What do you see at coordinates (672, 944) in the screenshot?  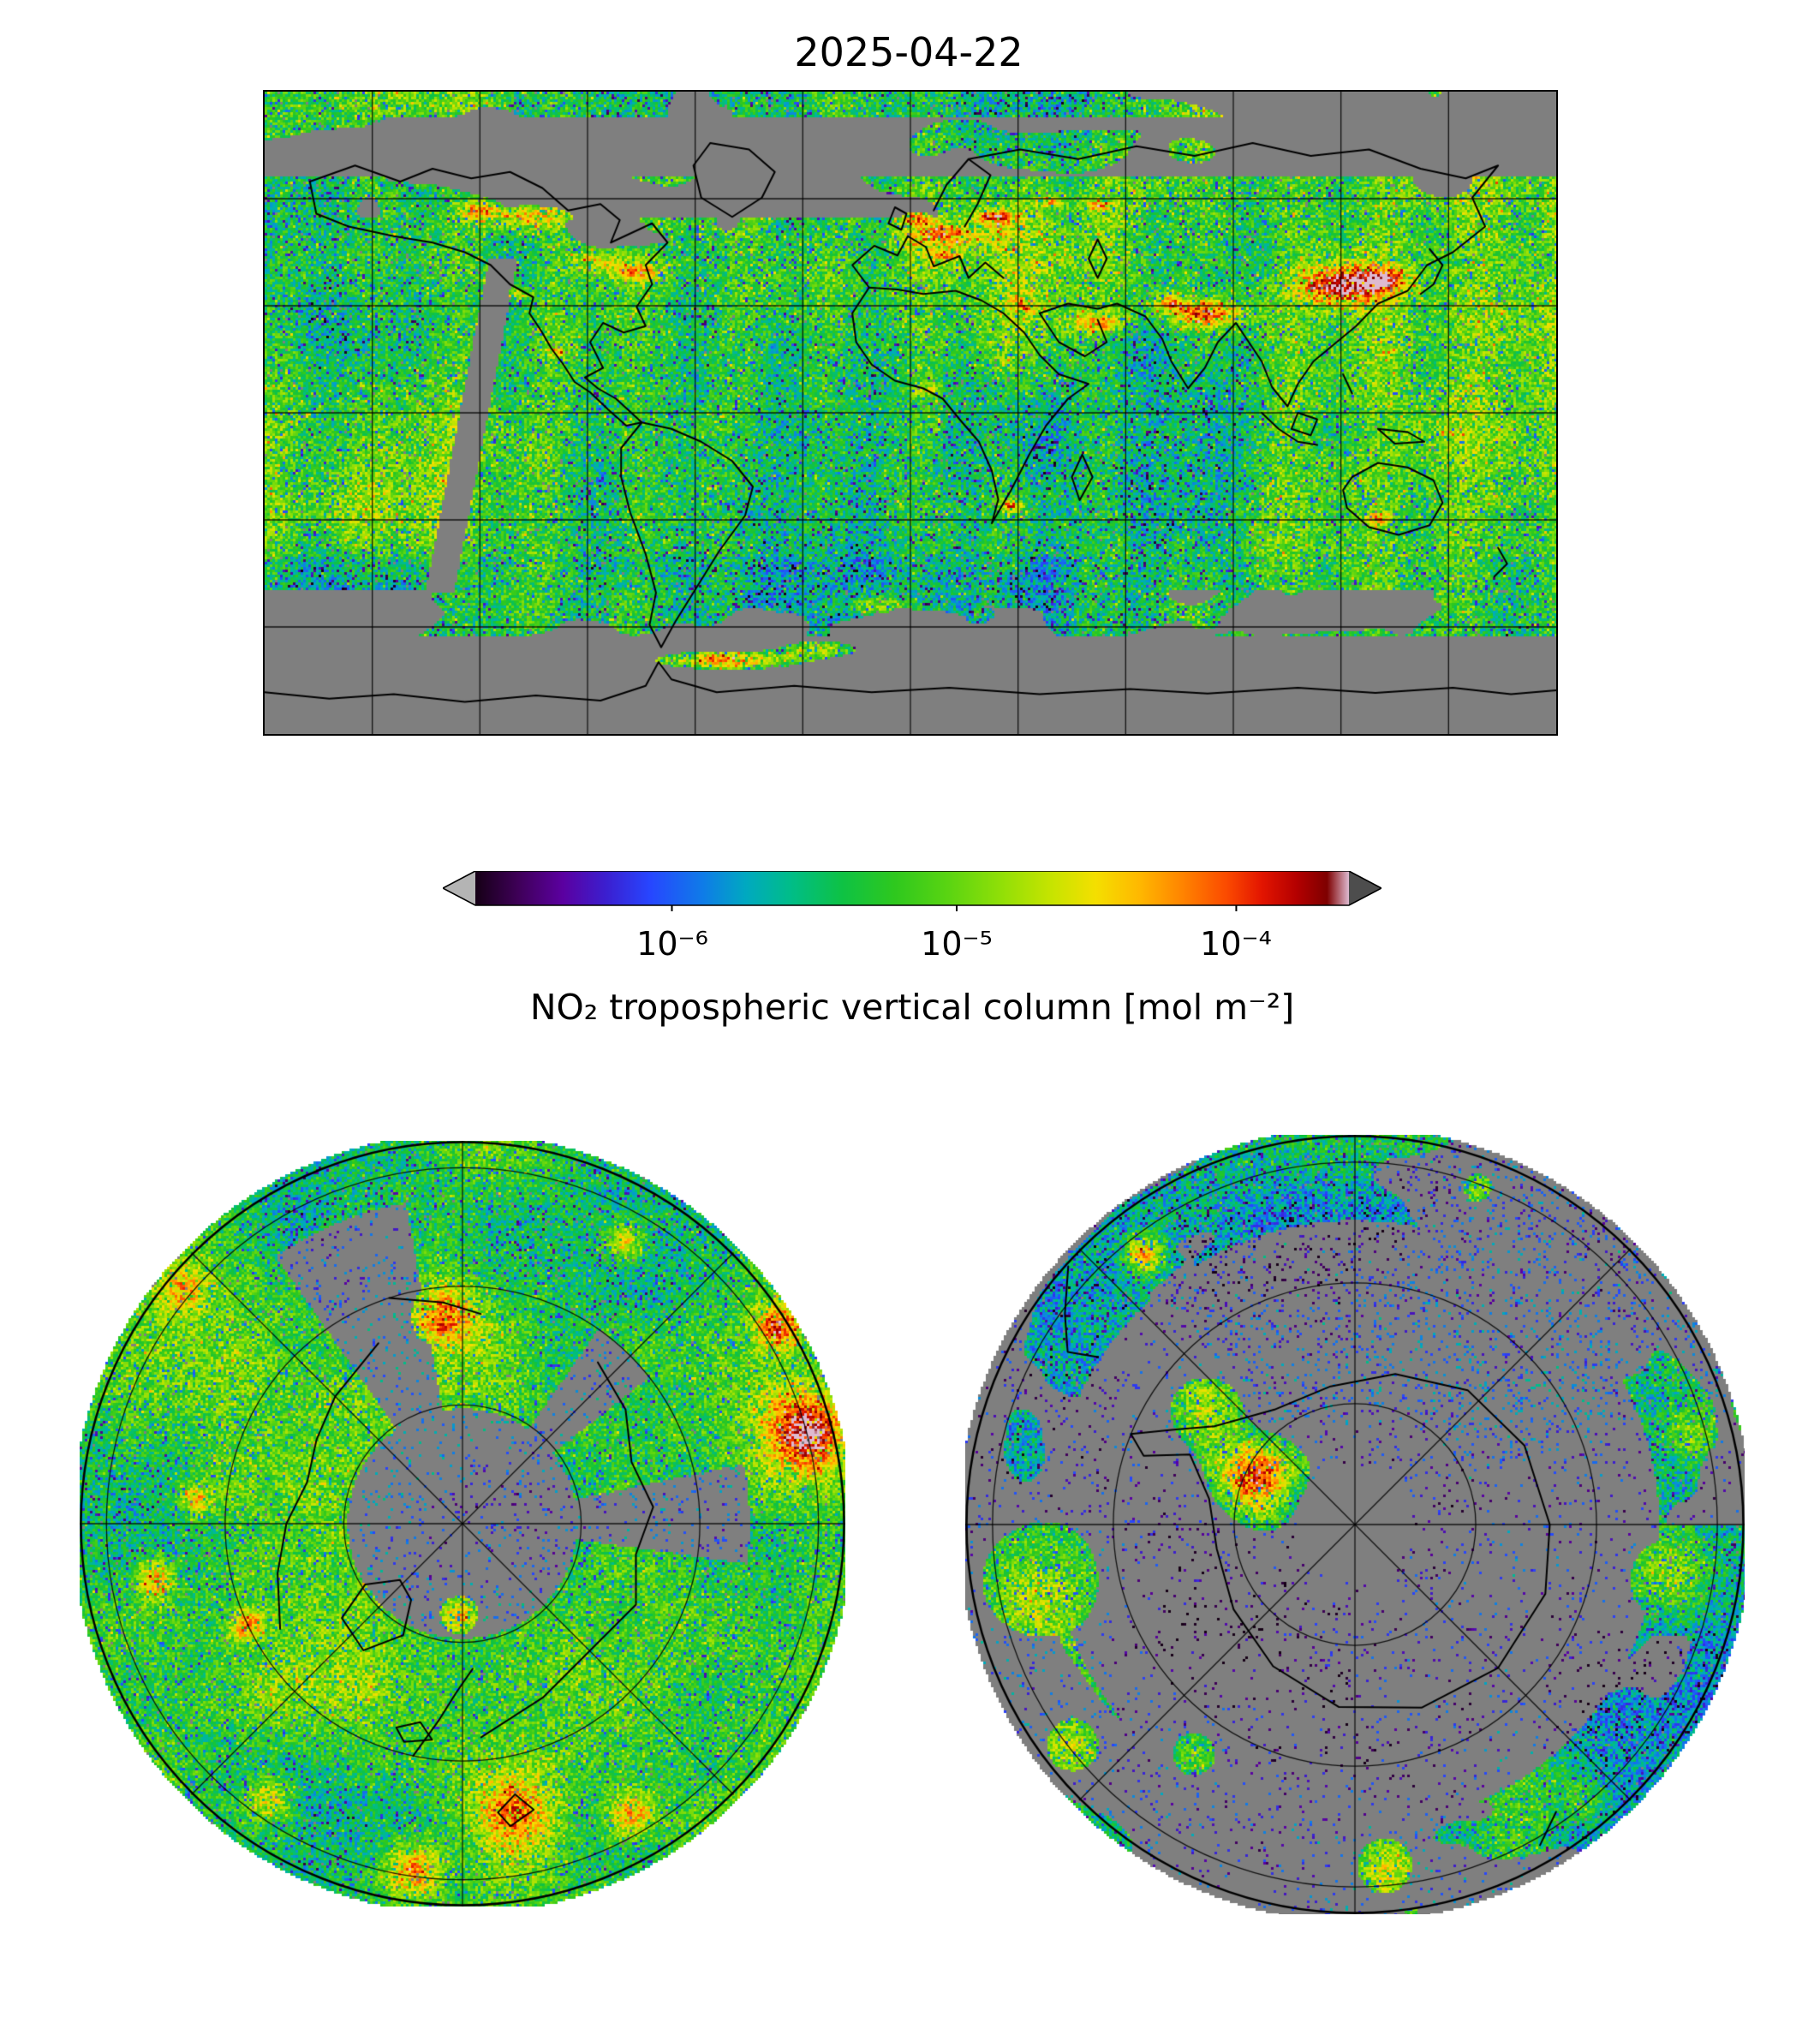 I see `colorbar-tick-label-1e-6: 10⁻⁶` at bounding box center [672, 944].